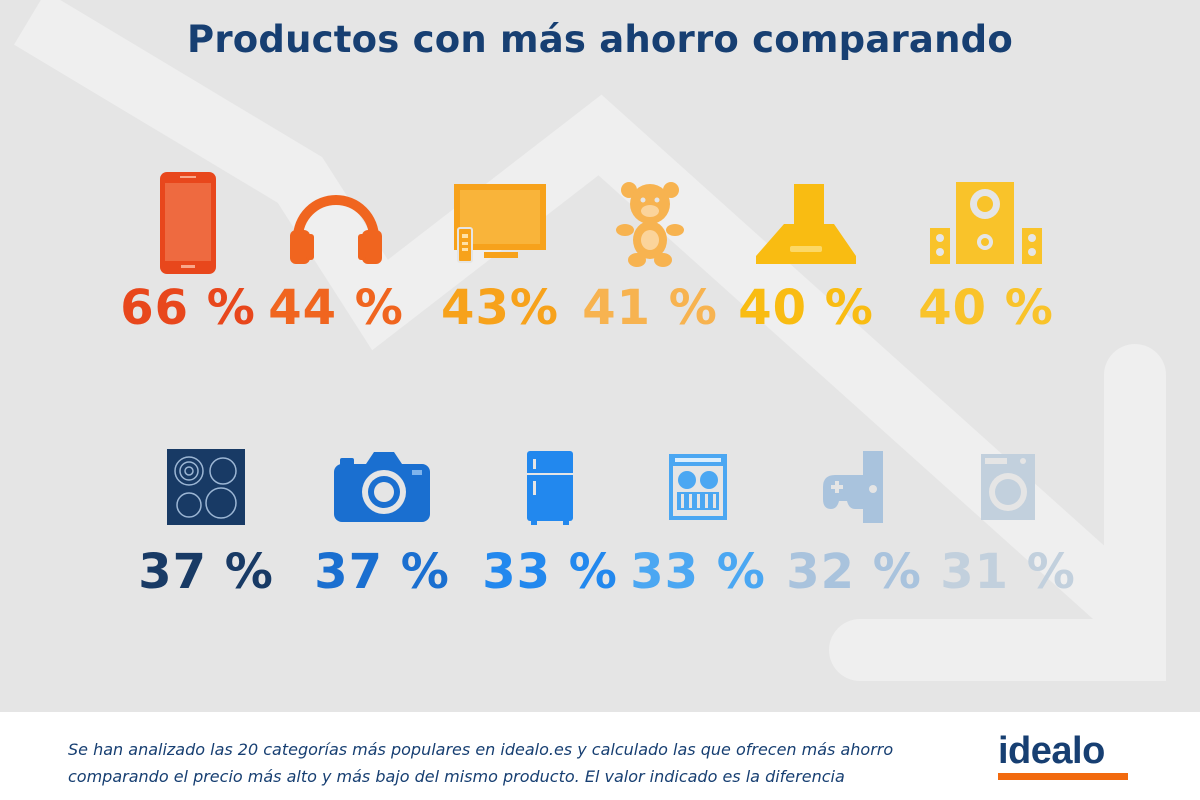 The image size is (1200, 800). I want to click on item-smartphone: 66 %, so click(188, 250).